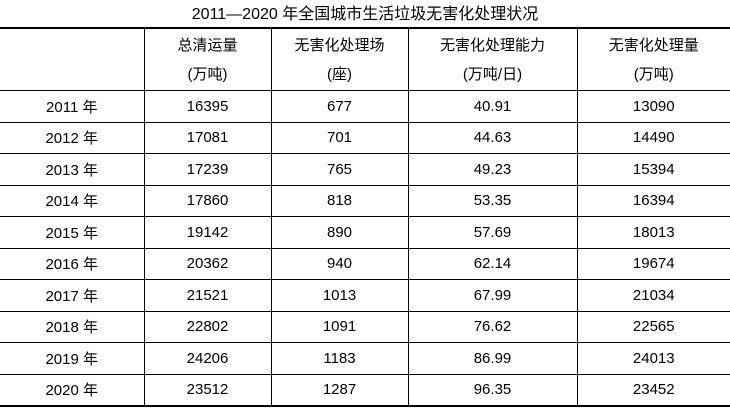 The height and width of the screenshot is (415, 730). I want to click on header-cell-plants: 无害化处理场 (座), so click(340, 59).